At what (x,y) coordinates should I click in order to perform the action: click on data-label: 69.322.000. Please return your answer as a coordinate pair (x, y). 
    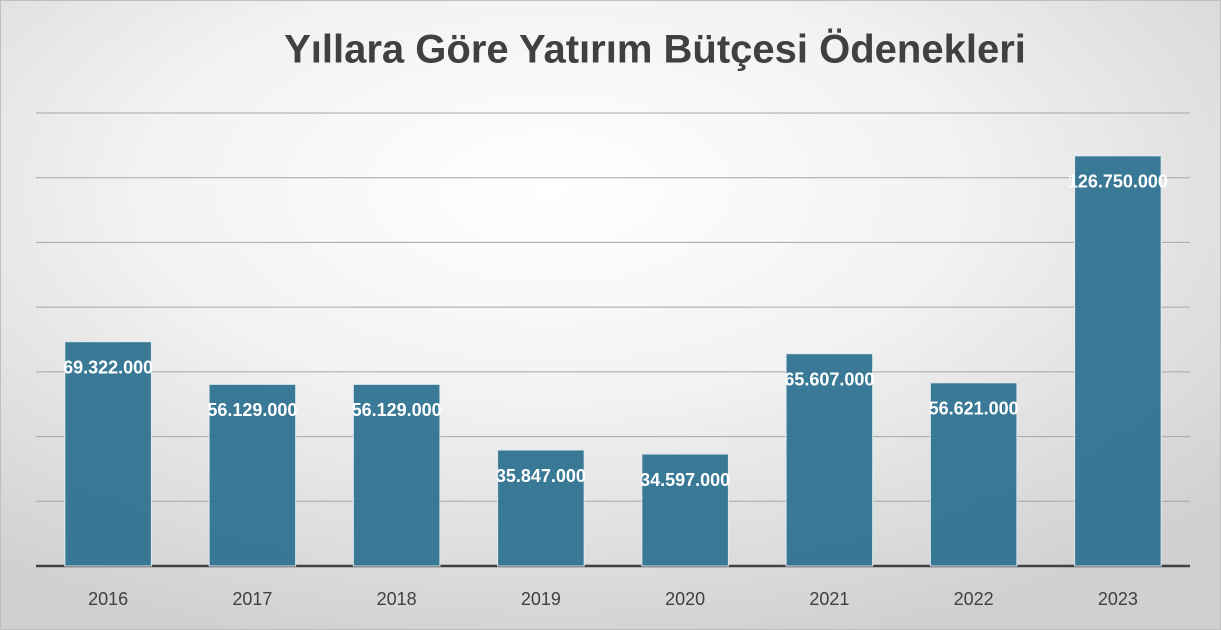
    Looking at the image, I should click on (108, 367).